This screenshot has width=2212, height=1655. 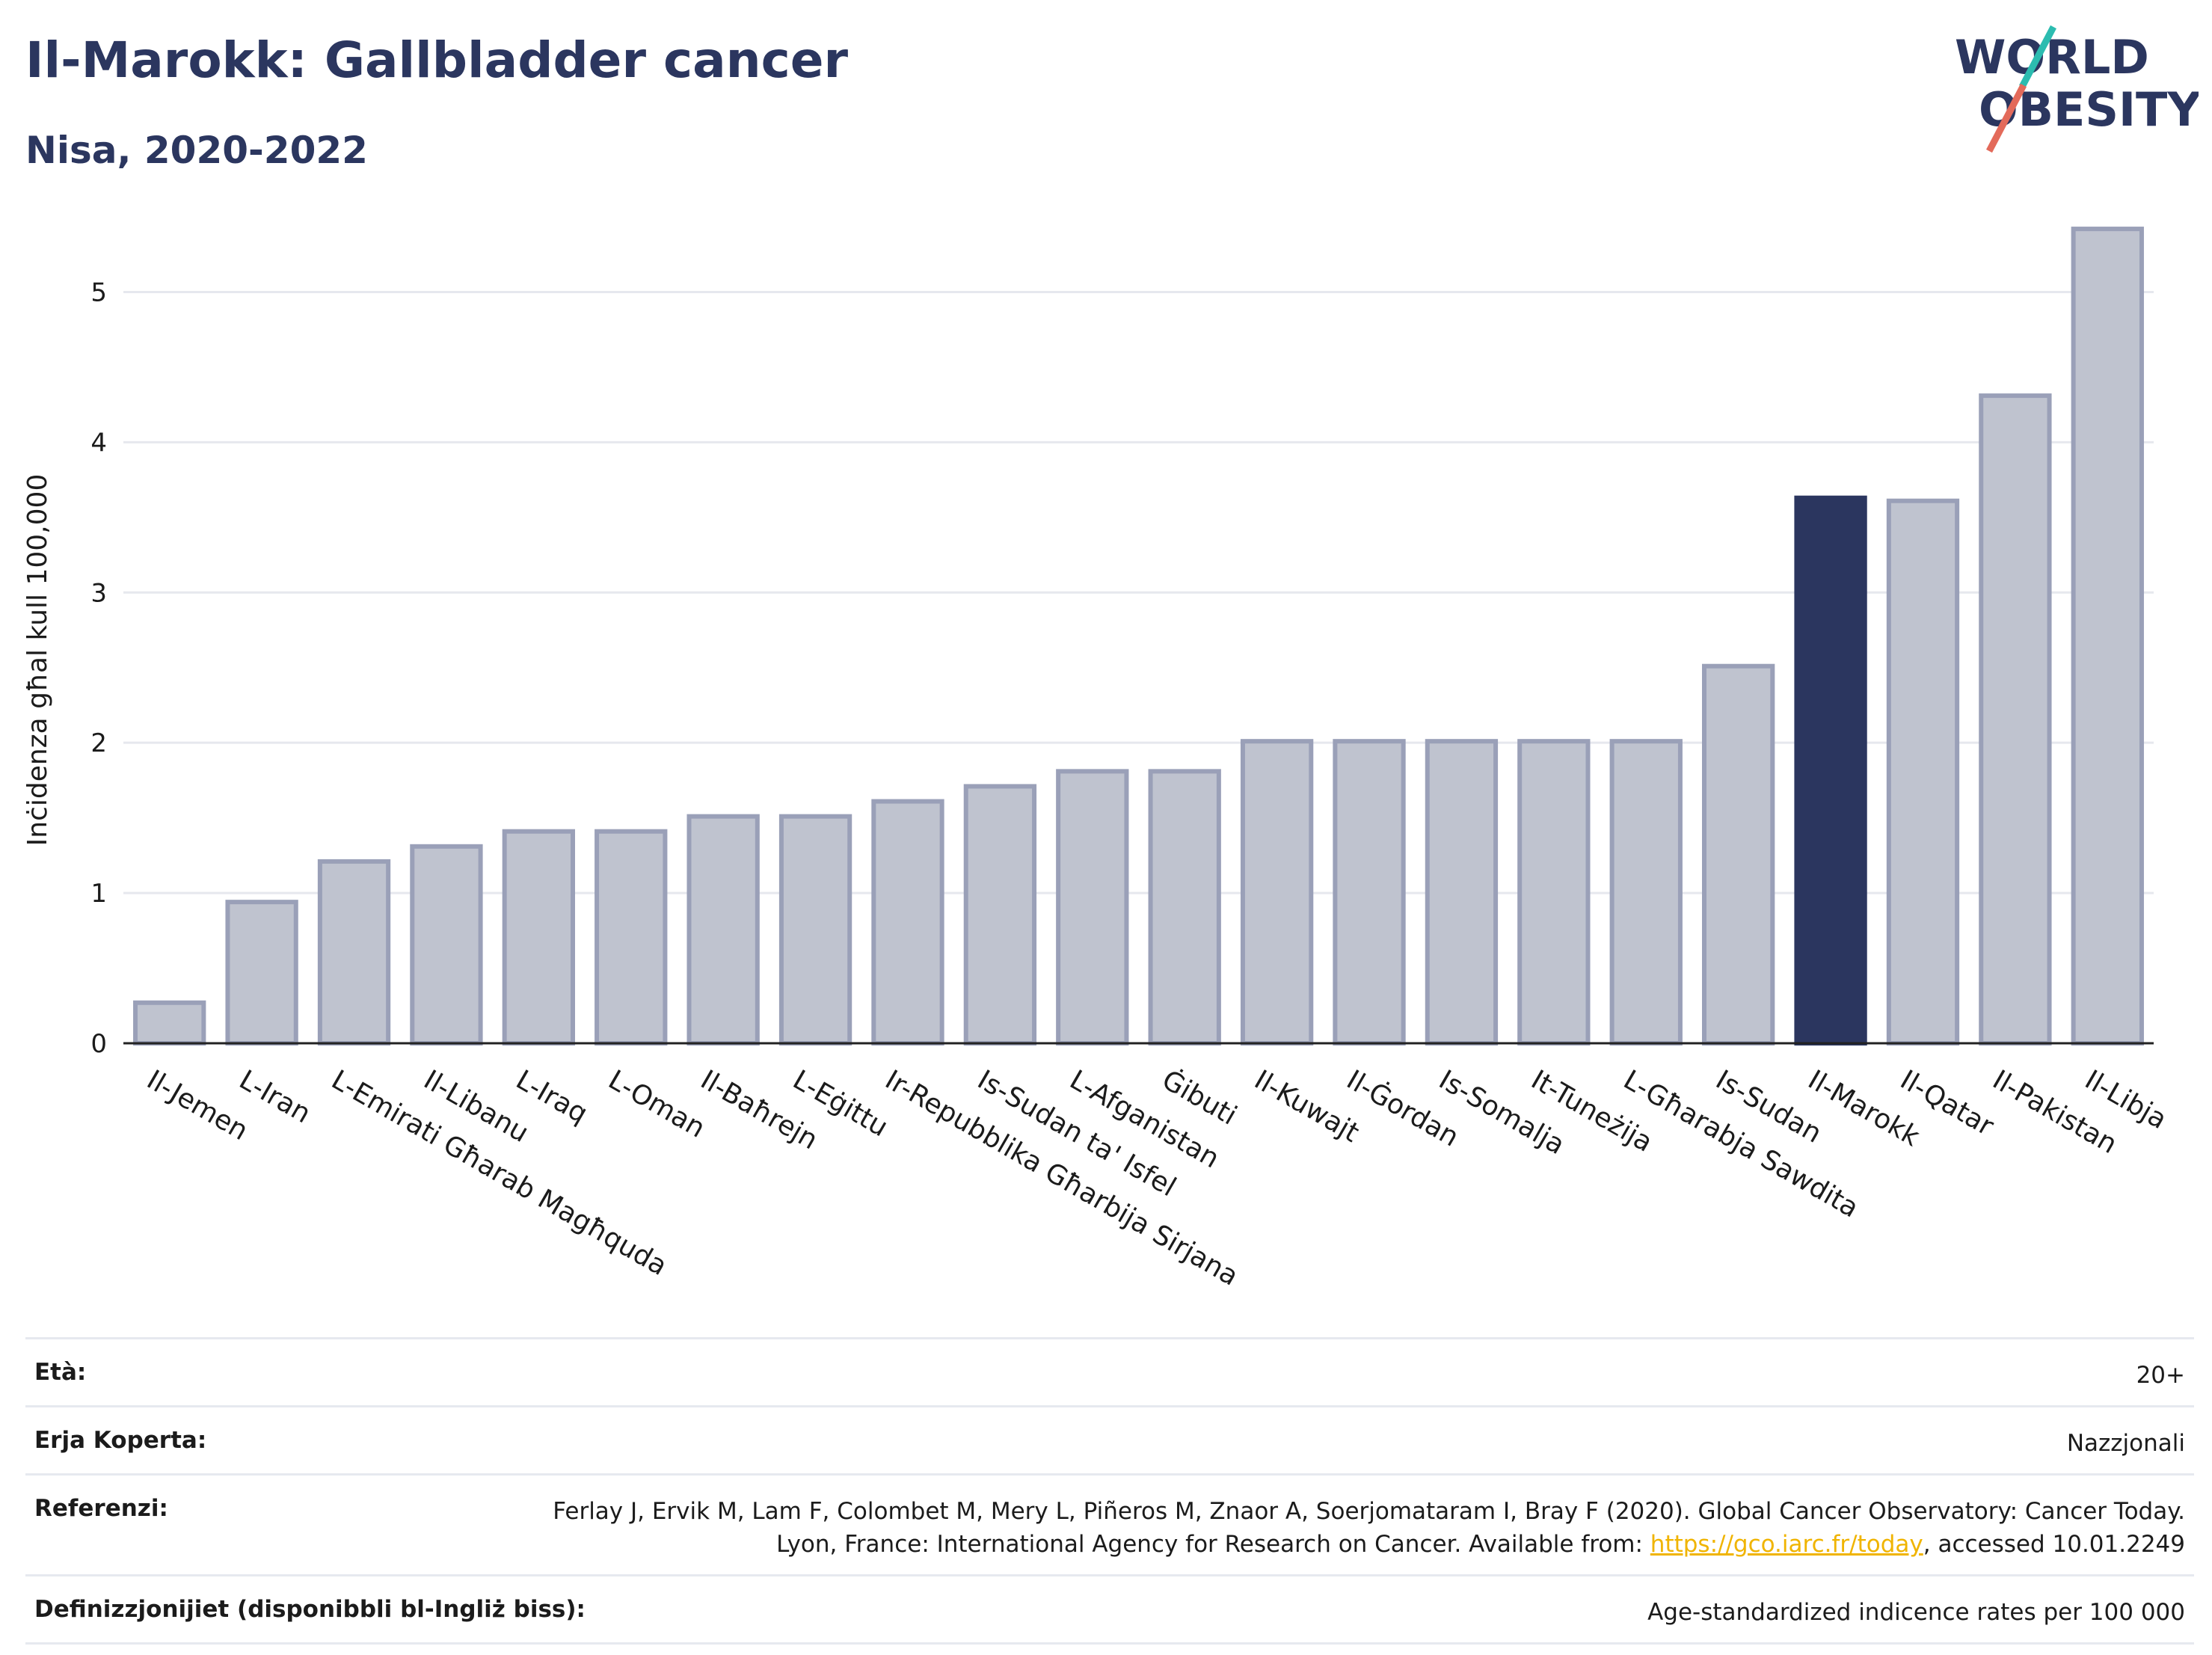 I want to click on age-value: 20+, so click(x=2160, y=1375).